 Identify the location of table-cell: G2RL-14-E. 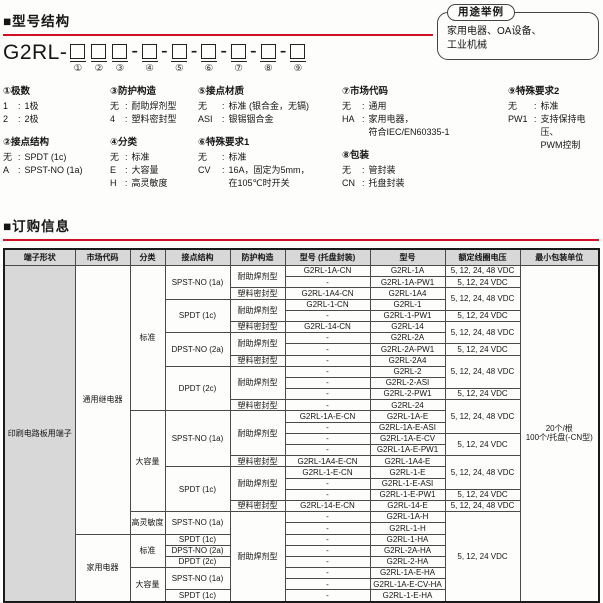
(407, 506).